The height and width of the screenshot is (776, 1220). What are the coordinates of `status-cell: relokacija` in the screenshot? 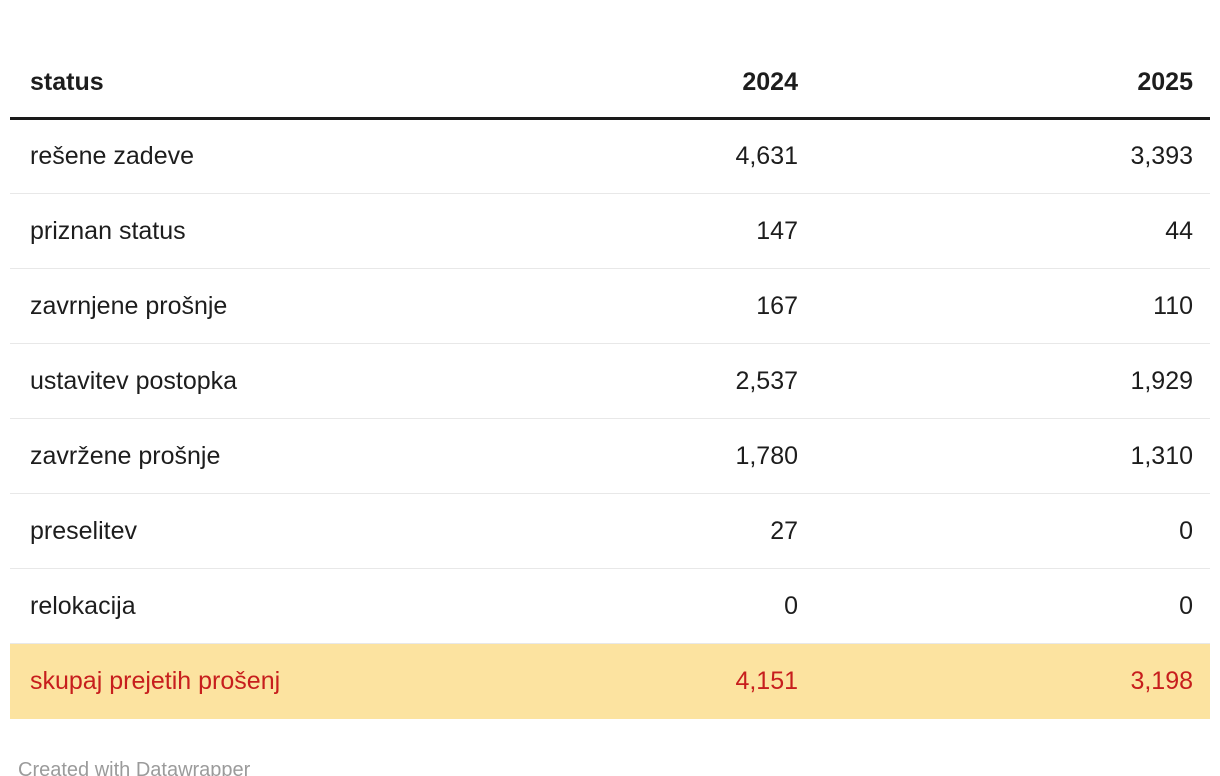 It's located at (290, 606).